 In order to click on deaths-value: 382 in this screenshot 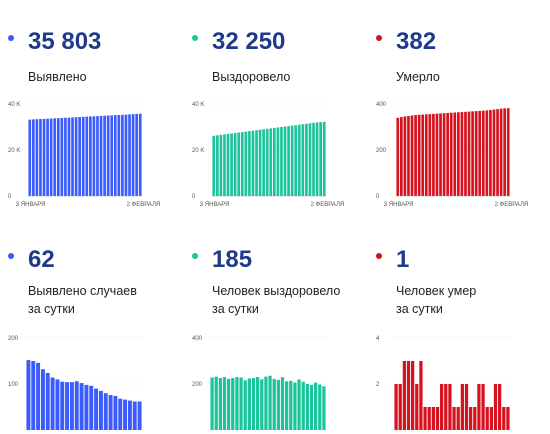, I will do `click(416, 41)`.